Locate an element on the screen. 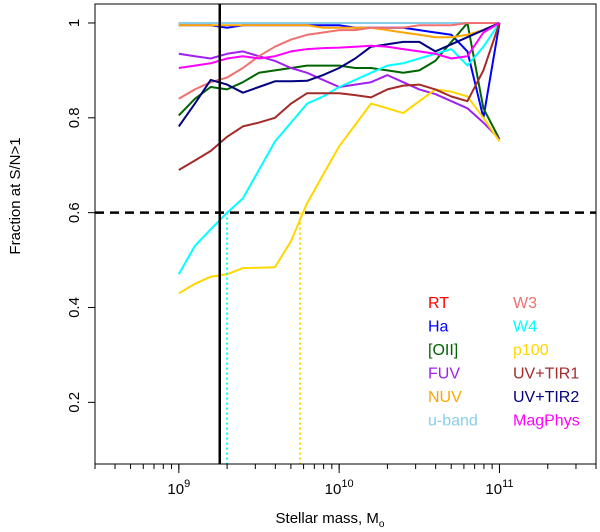  x-tick-label: 1011 is located at coordinates (499, 488).